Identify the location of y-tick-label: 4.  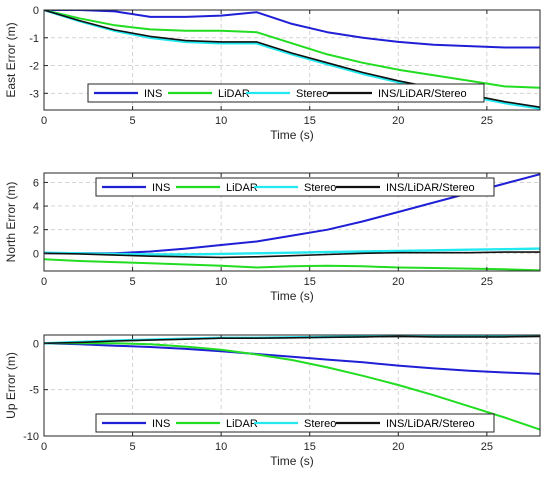
(36, 207).